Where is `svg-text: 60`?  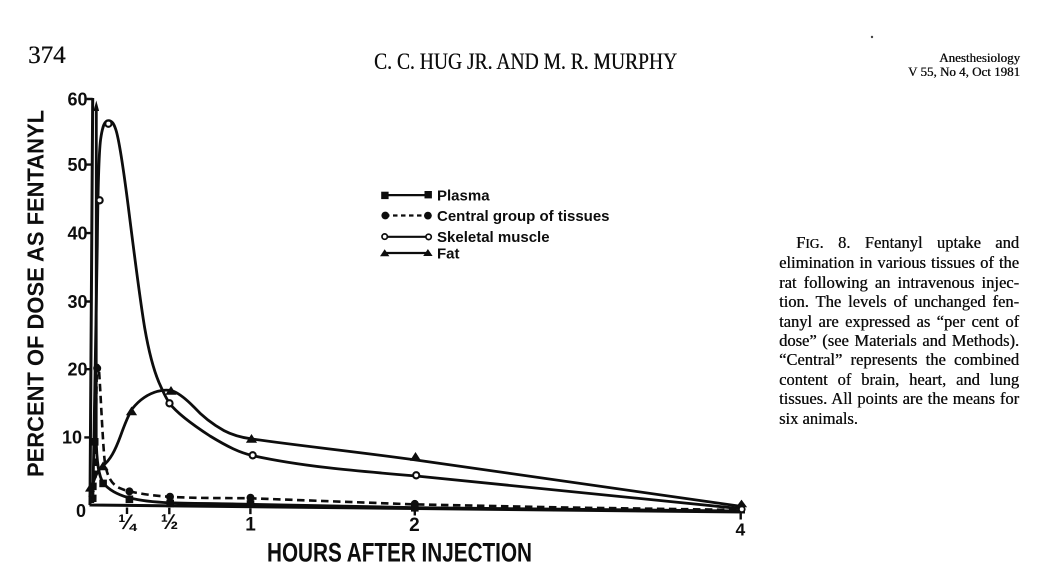
svg-text: 60 is located at coordinates (77, 99).